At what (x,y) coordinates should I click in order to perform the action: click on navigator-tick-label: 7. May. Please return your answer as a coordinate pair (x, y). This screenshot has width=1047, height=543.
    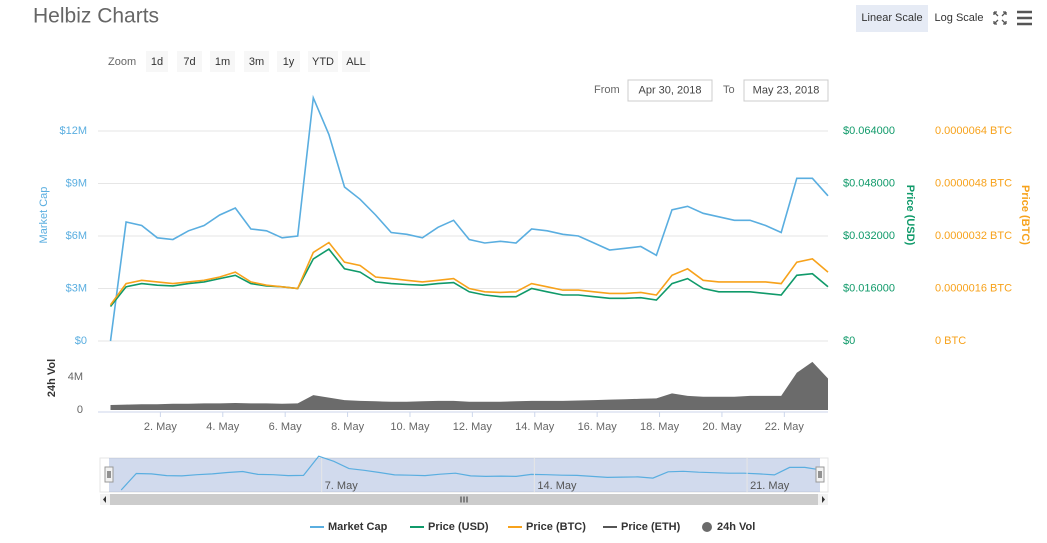
    Looking at the image, I should click on (342, 486).